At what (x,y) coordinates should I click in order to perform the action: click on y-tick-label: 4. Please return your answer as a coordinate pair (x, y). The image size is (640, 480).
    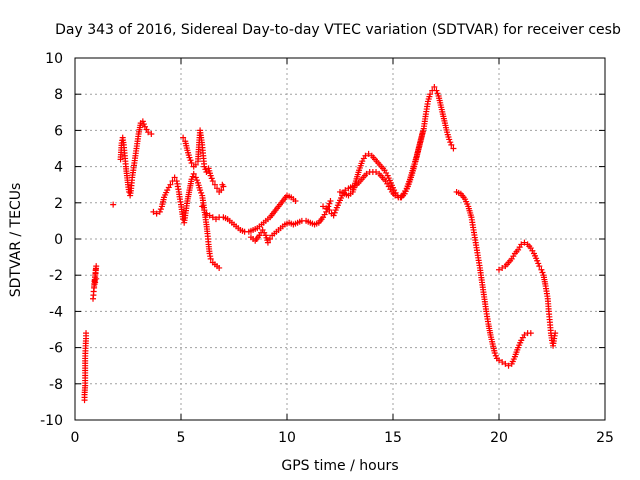
    Looking at the image, I should click on (58, 168).